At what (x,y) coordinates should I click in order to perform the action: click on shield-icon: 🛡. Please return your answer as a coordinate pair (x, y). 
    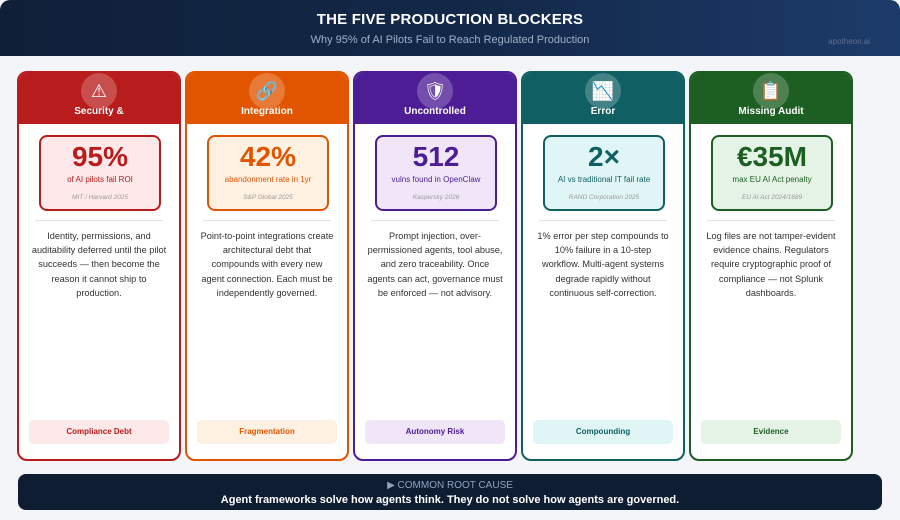
    Looking at the image, I should click on (435, 91).